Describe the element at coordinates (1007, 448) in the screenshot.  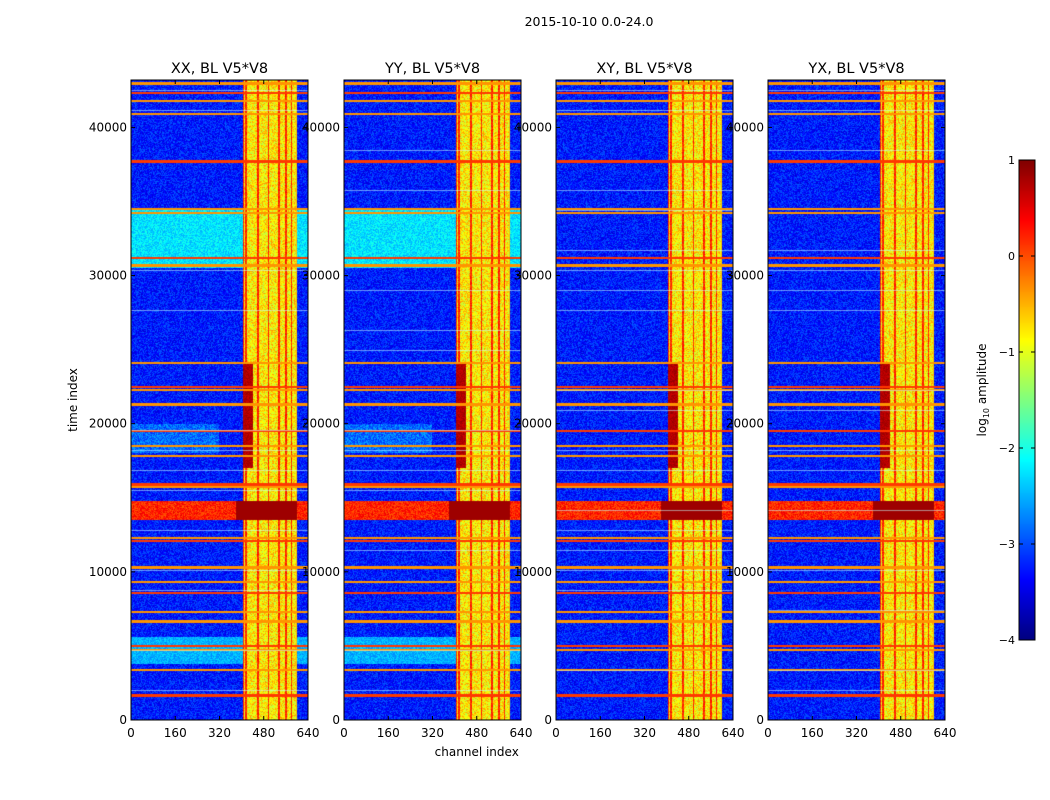
I see `colorbar-tick-label: −2` at that location.